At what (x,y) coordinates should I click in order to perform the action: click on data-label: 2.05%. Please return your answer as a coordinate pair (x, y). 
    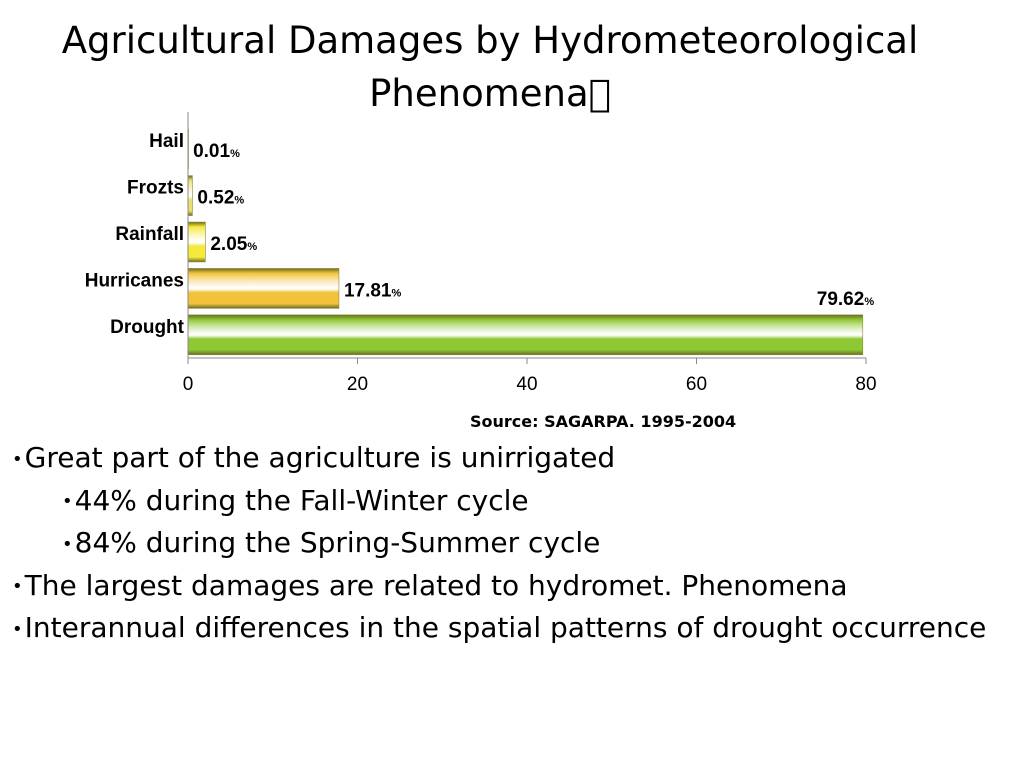
    Looking at the image, I should click on (233, 244).